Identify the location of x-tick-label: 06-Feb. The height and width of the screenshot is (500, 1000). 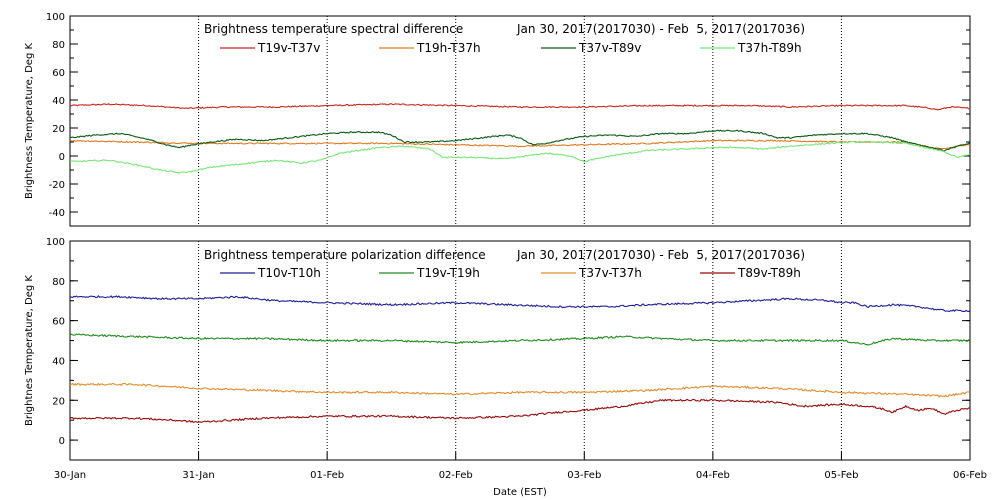
(970, 475).